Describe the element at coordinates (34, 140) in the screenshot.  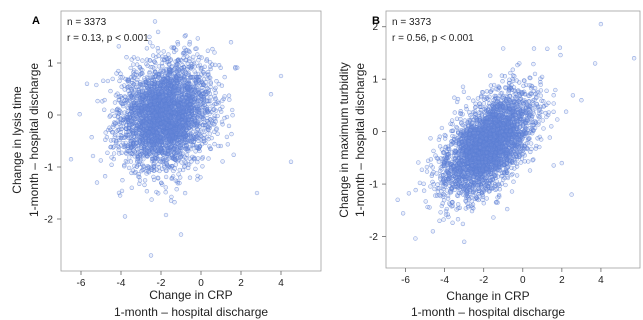
I see `panel-a-ylabel2: 1-month – hospital discharge` at that location.